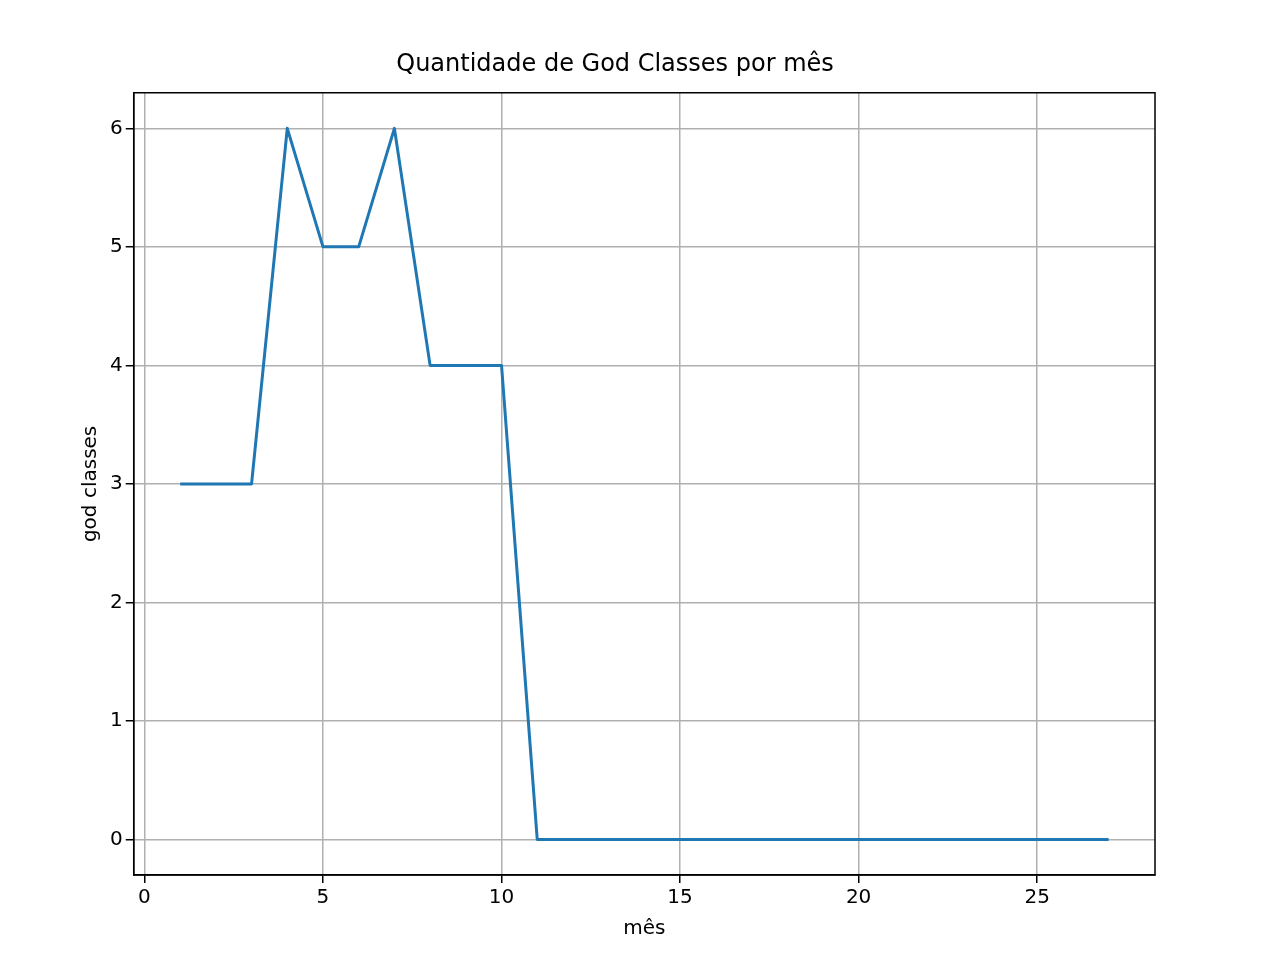  What do you see at coordinates (89, 484) in the screenshot?
I see `y-axis-title: god classes` at bounding box center [89, 484].